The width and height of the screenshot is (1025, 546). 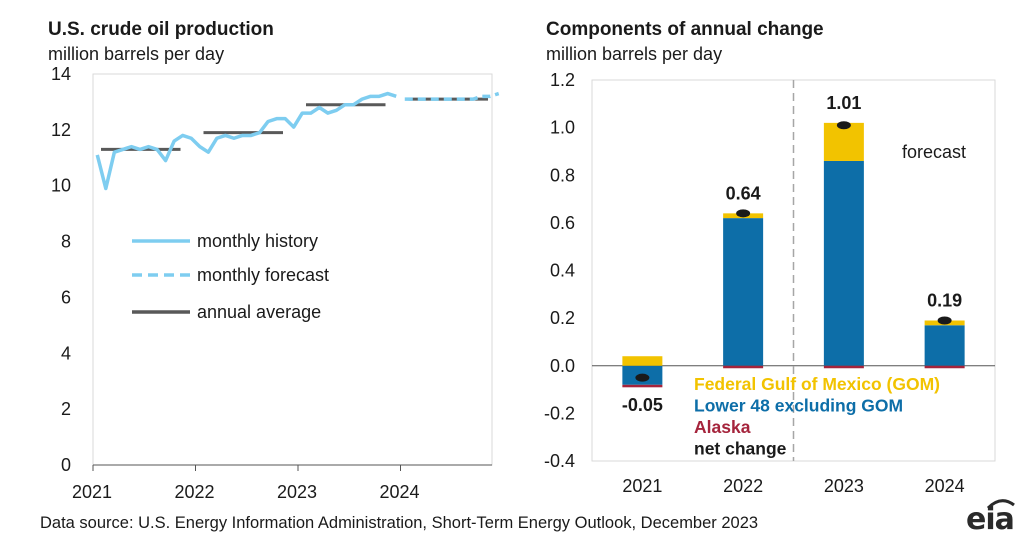 I want to click on monthly-forecast-line, so click(x=452, y=96).